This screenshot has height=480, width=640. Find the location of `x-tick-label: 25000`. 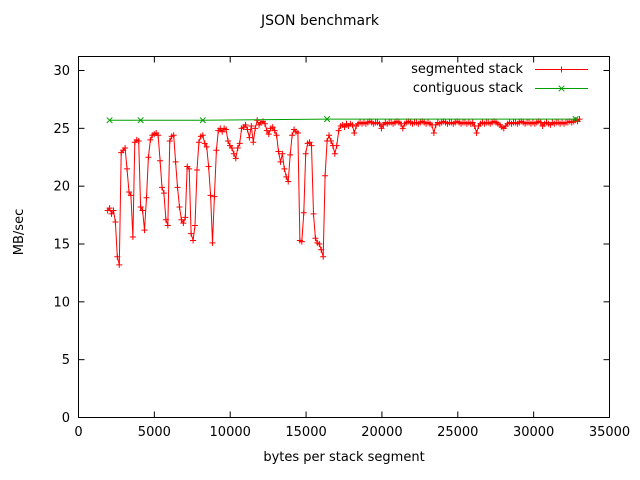

x-tick-label: 25000 is located at coordinates (457, 432).